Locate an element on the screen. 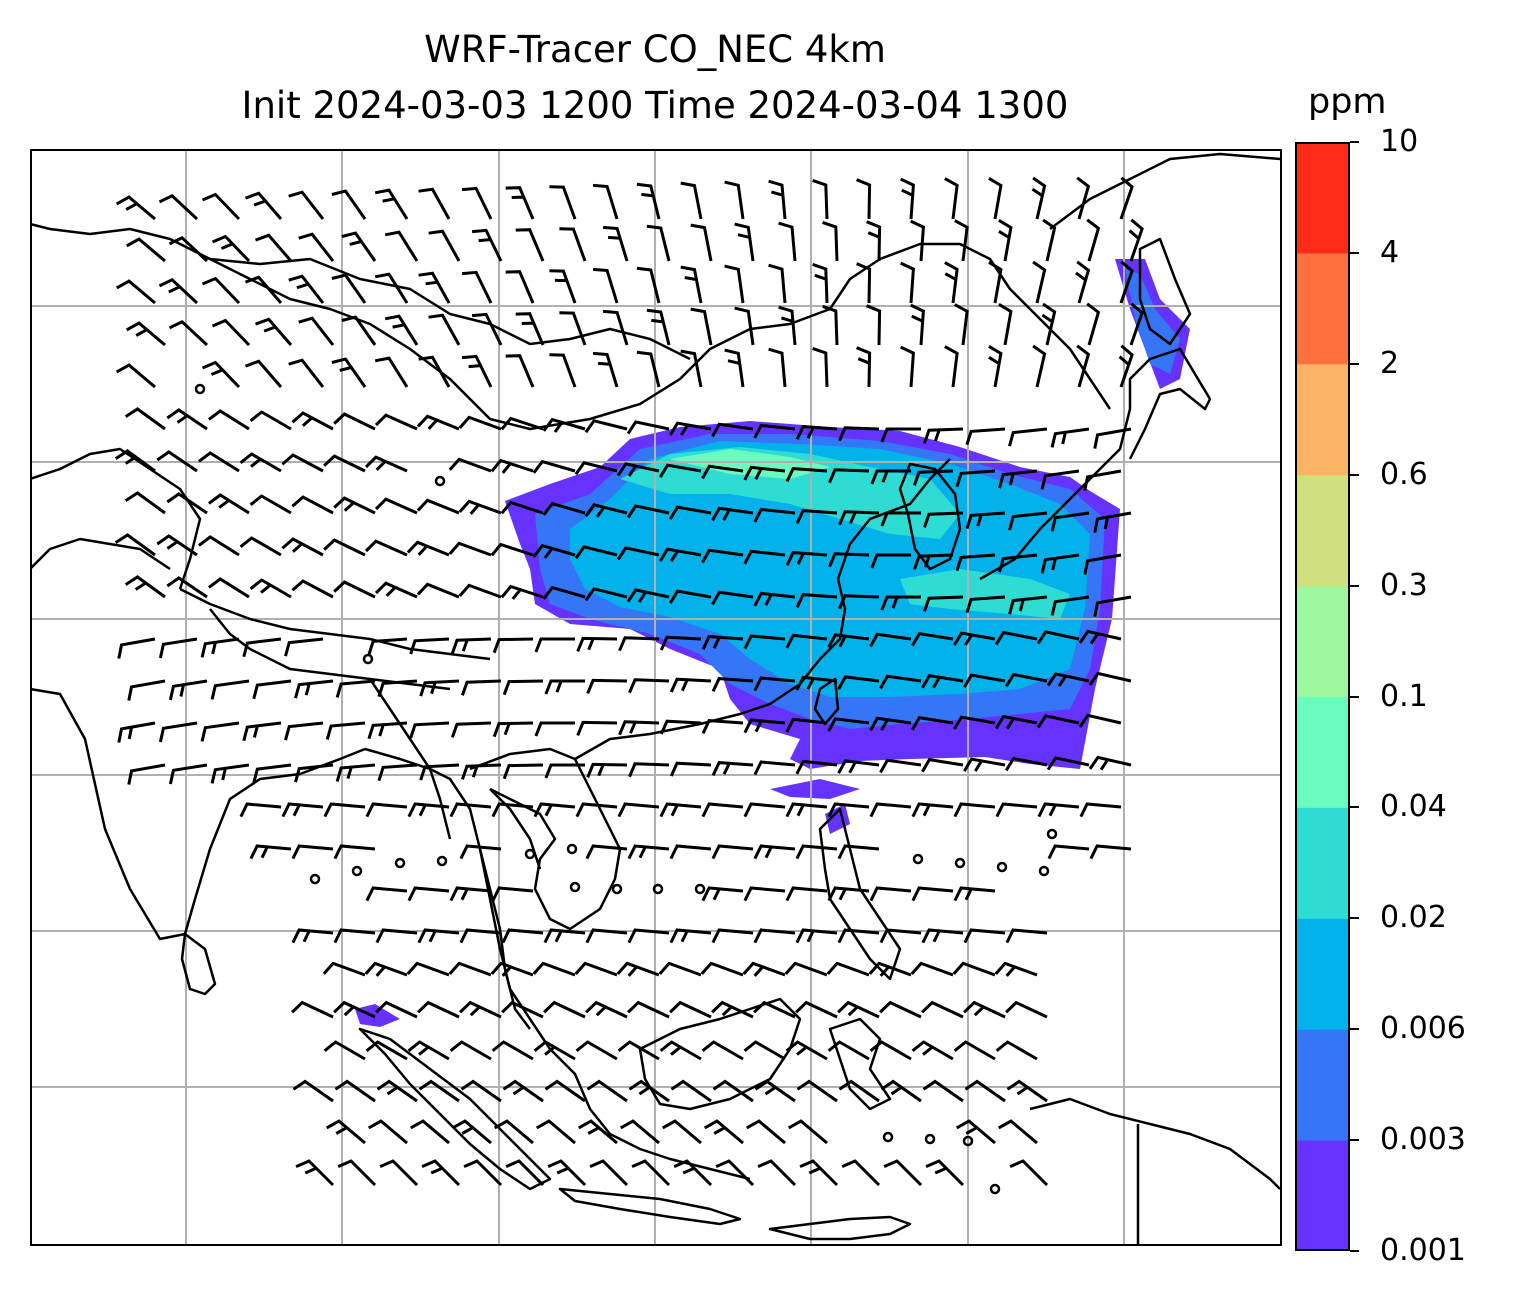 The width and height of the screenshot is (1528, 1306). coastline-sulawesi is located at coordinates (860, 1064).